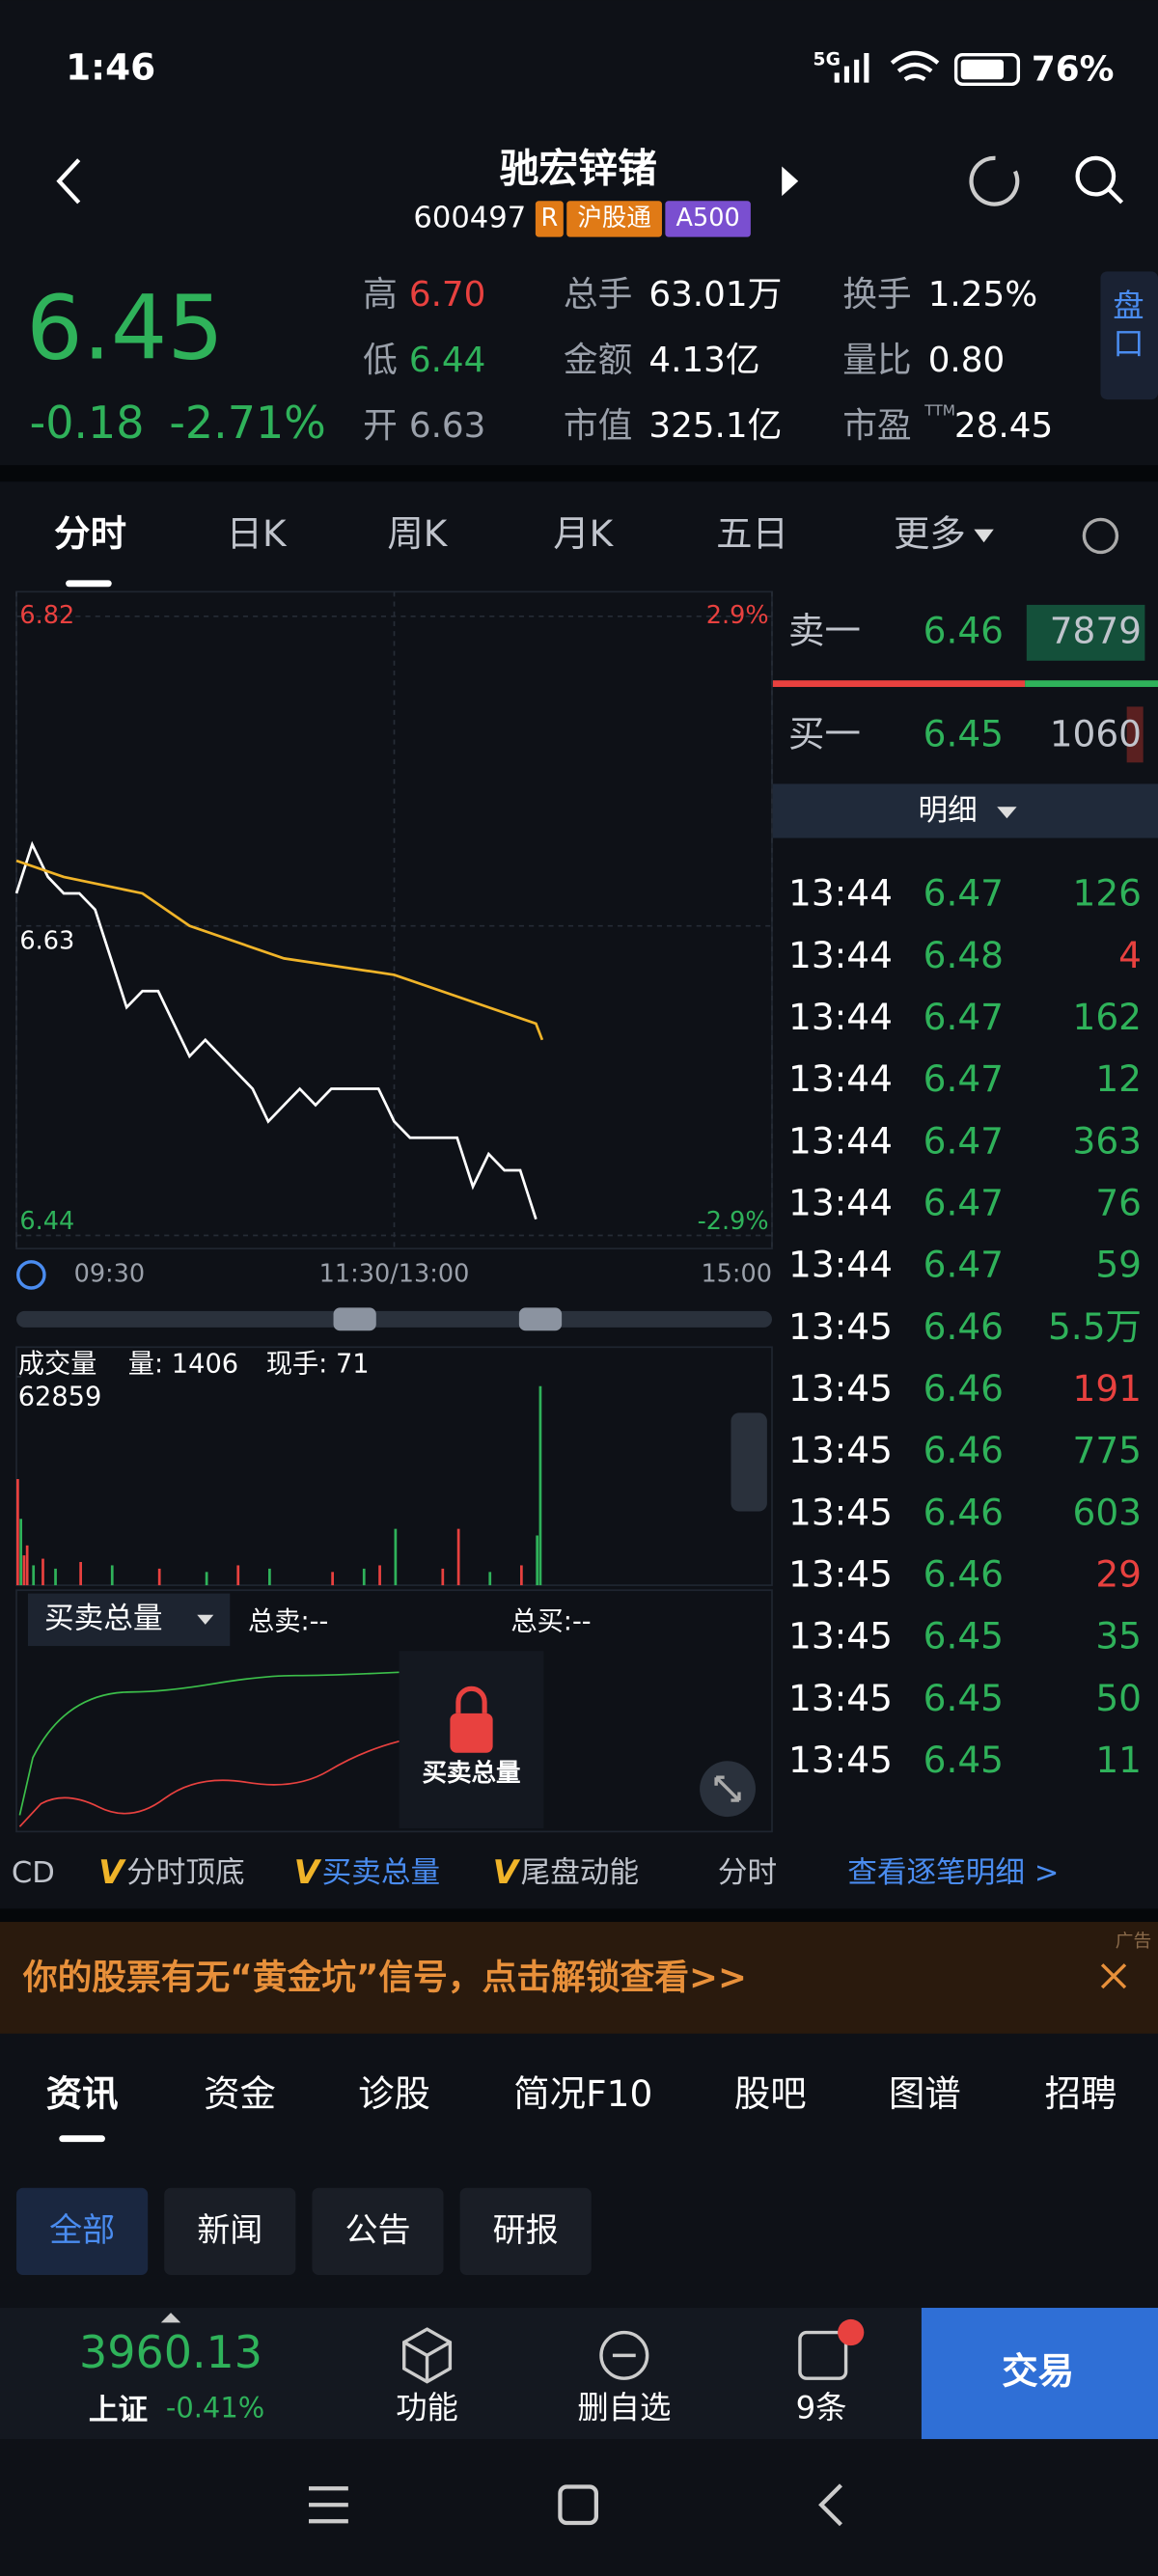 This screenshot has height=2576, width=1158. I want to click on news-tab: 资讯, so click(82, 2093).